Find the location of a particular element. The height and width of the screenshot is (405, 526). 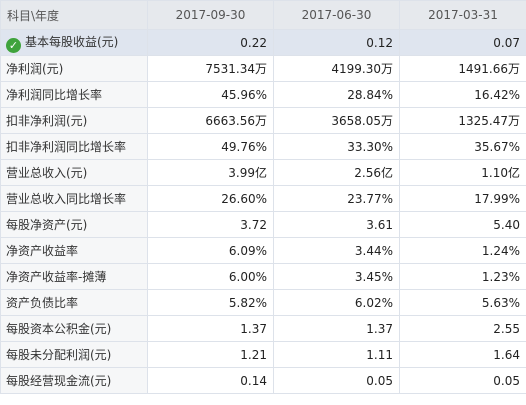

table-row: 每股净资产(元) 3.72 3.61 5.40 is located at coordinates (263, 224).